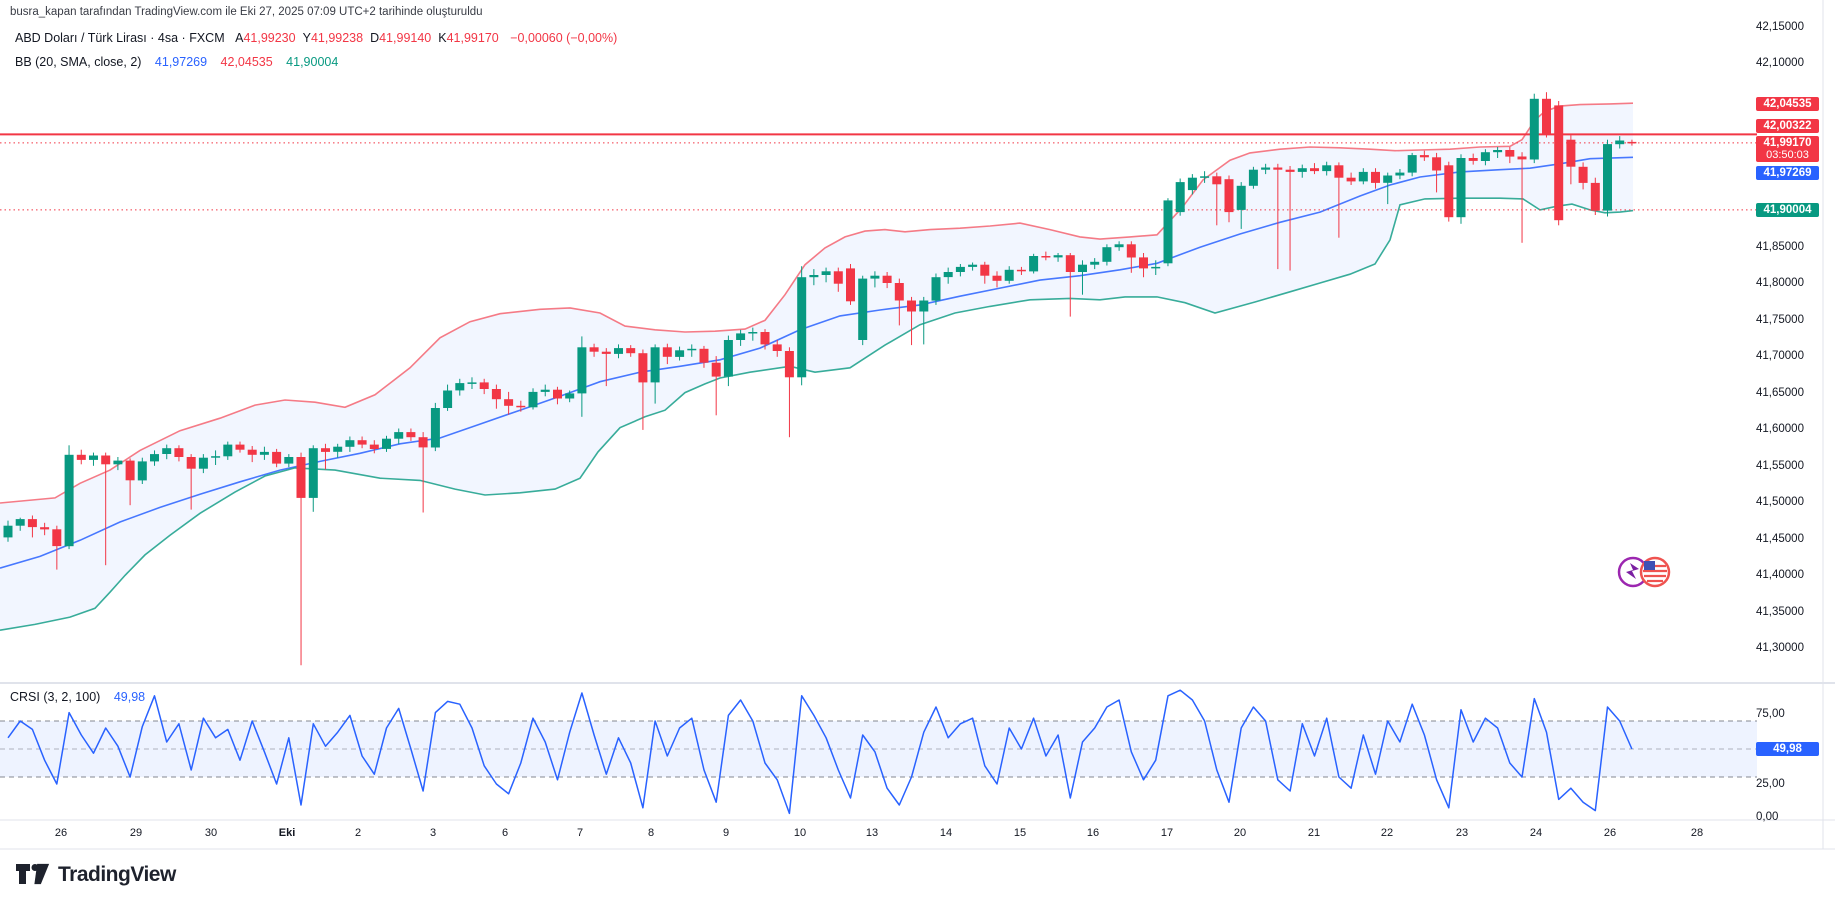 This screenshot has height=909, width=1835. Describe the element at coordinates (1787, 126) in the screenshot. I see `price-badge-42,00322: 42,00322` at that location.